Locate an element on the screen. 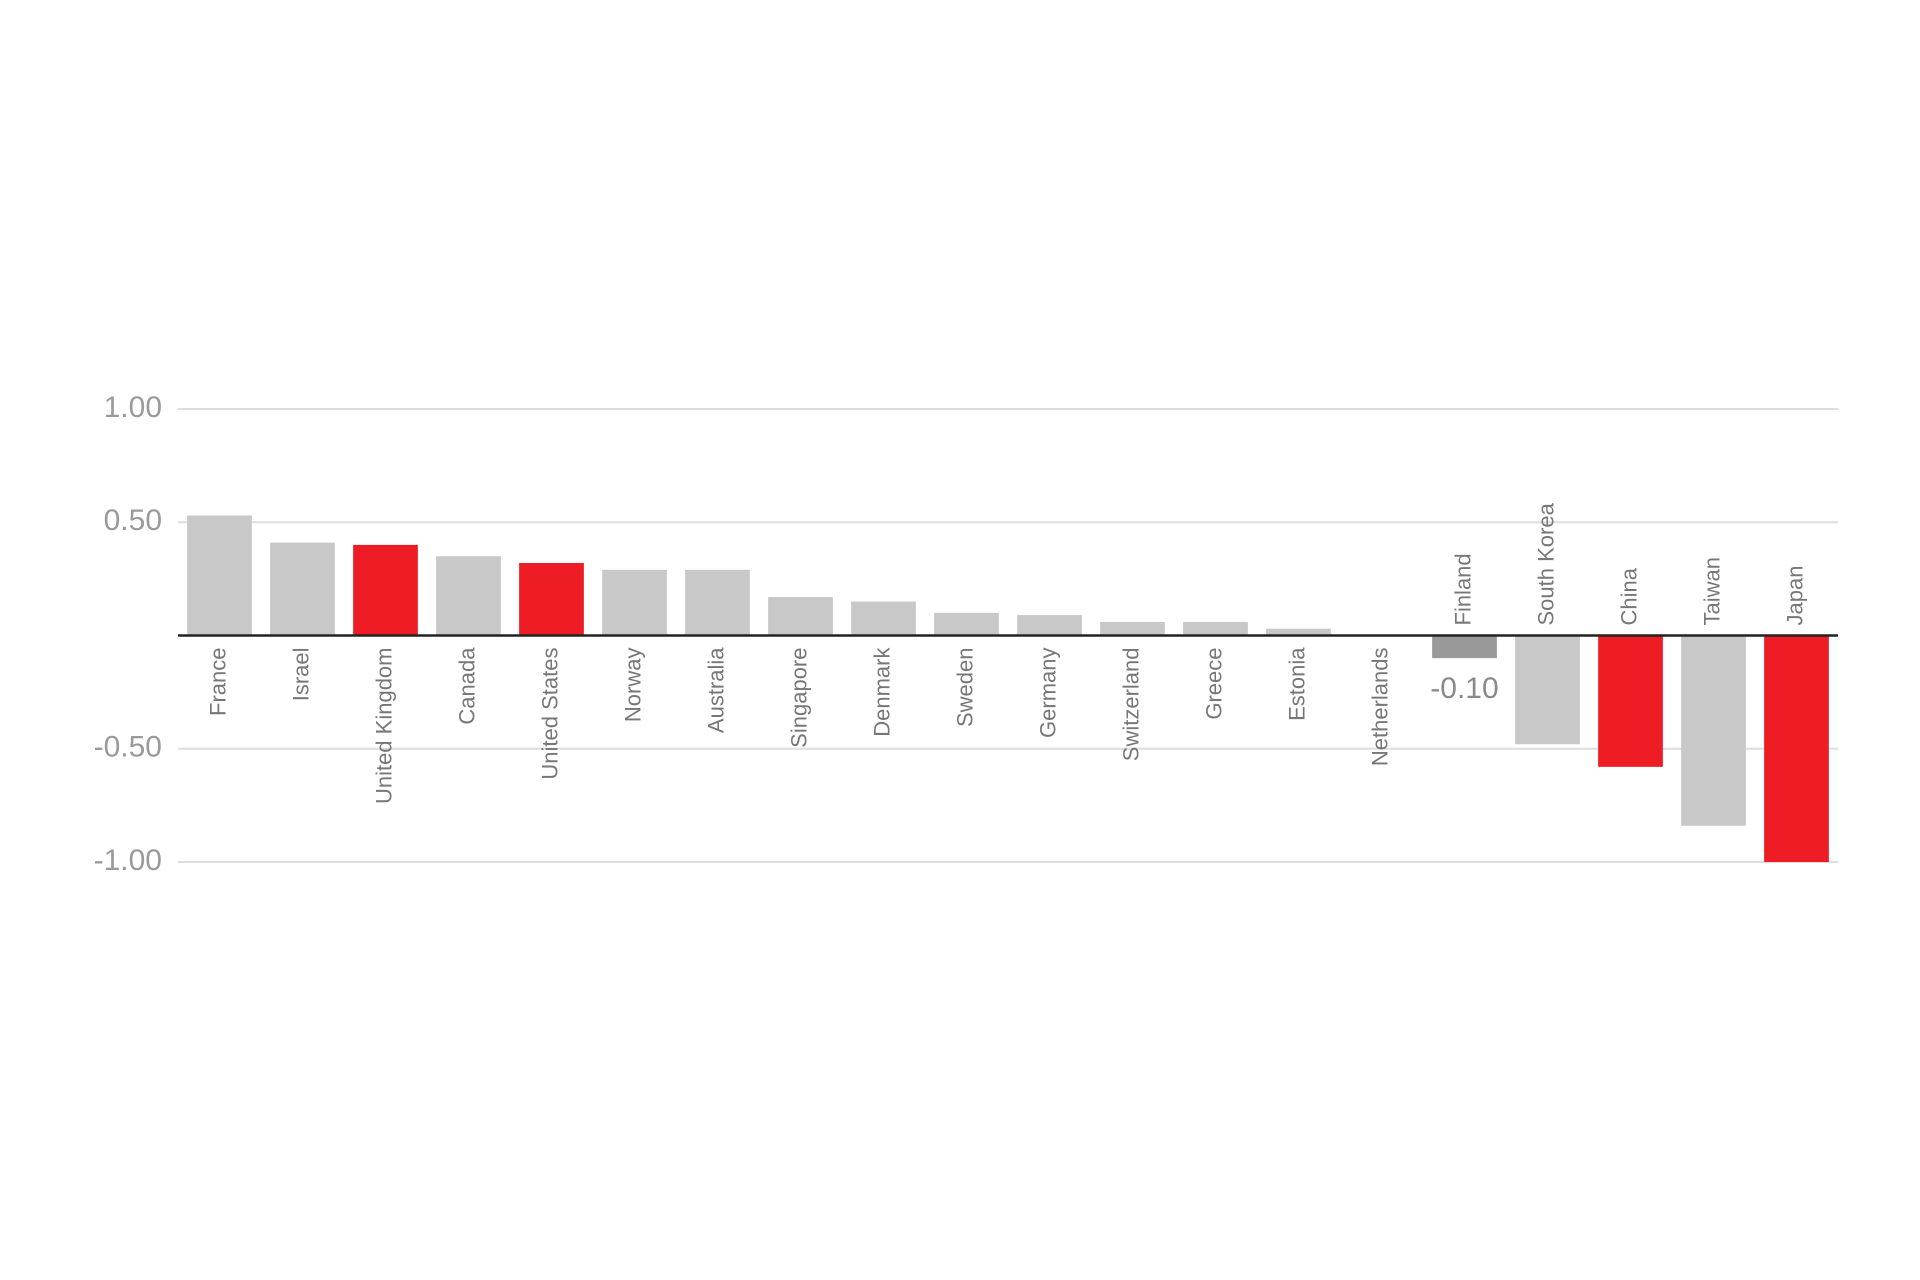 The height and width of the screenshot is (1280, 1920). x-tick-label: Canada is located at coordinates (466, 686).